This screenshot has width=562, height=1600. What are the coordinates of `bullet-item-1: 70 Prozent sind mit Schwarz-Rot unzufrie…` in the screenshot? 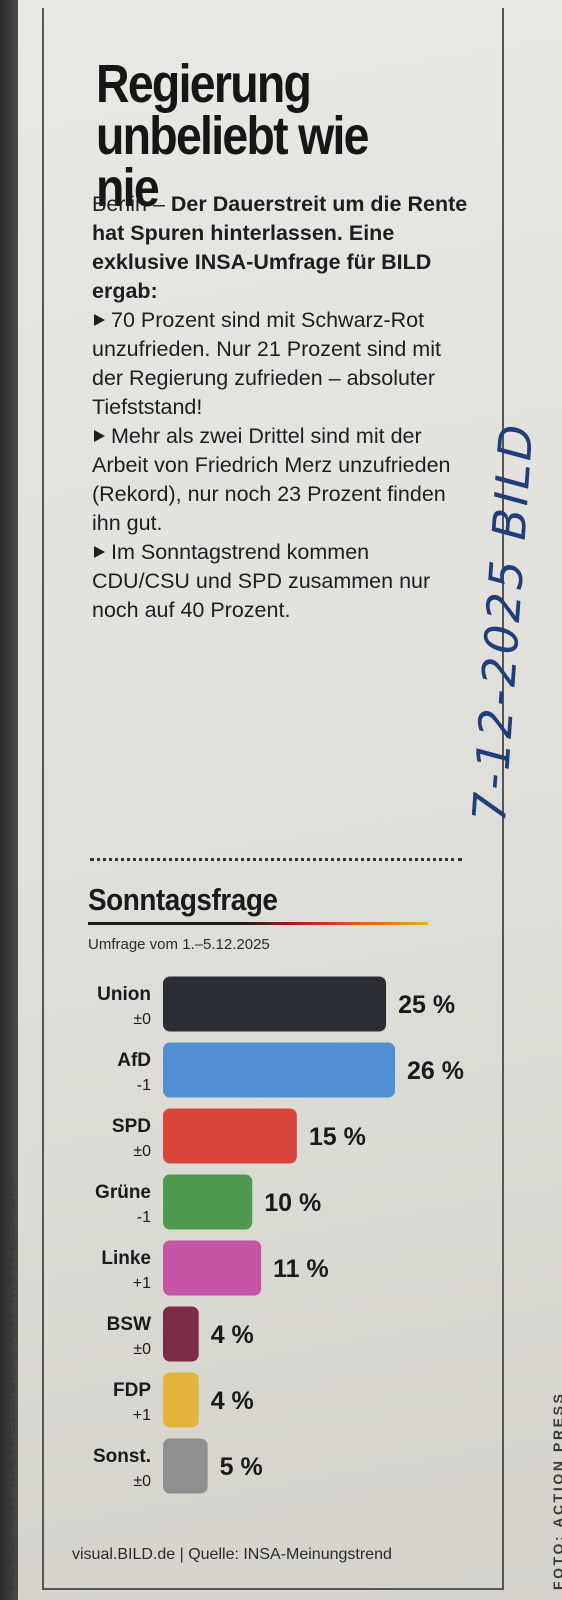 It's located at (282, 364).